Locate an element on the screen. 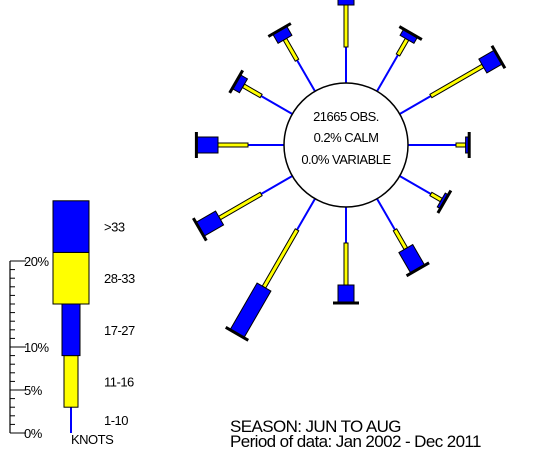 The image size is (552, 456). observation-count: 21665 OBS. is located at coordinates (346, 116).